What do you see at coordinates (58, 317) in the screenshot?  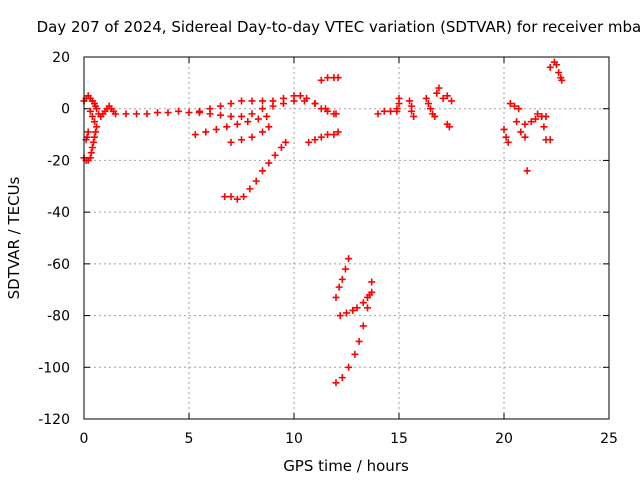 I see `y-tick-label: -80` at bounding box center [58, 317].